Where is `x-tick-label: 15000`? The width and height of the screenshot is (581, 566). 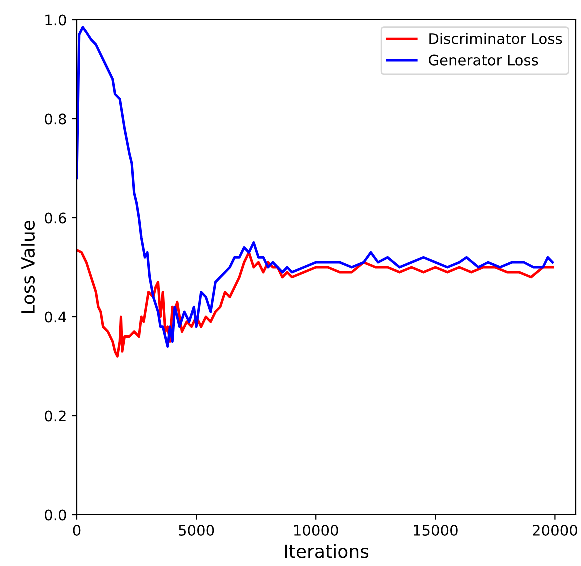 x-tick-label: 15000 is located at coordinates (436, 530).